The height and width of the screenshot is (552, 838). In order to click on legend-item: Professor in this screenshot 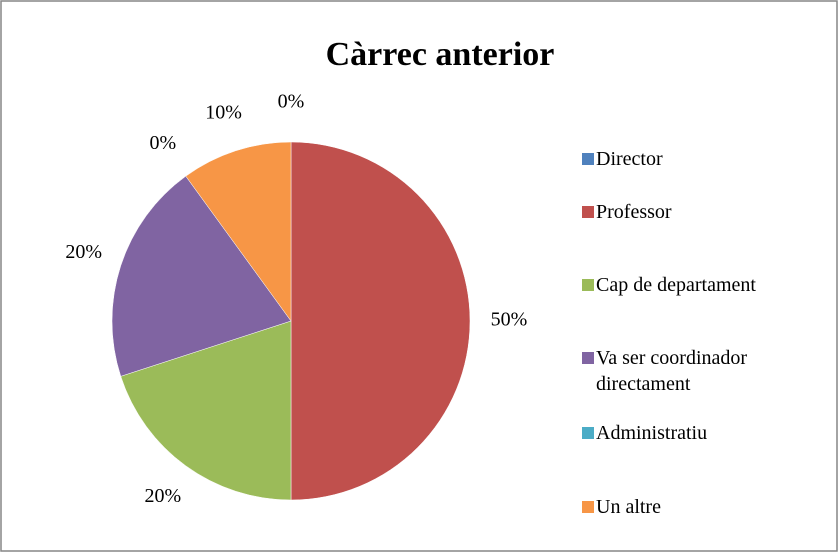, I will do `click(702, 212)`.